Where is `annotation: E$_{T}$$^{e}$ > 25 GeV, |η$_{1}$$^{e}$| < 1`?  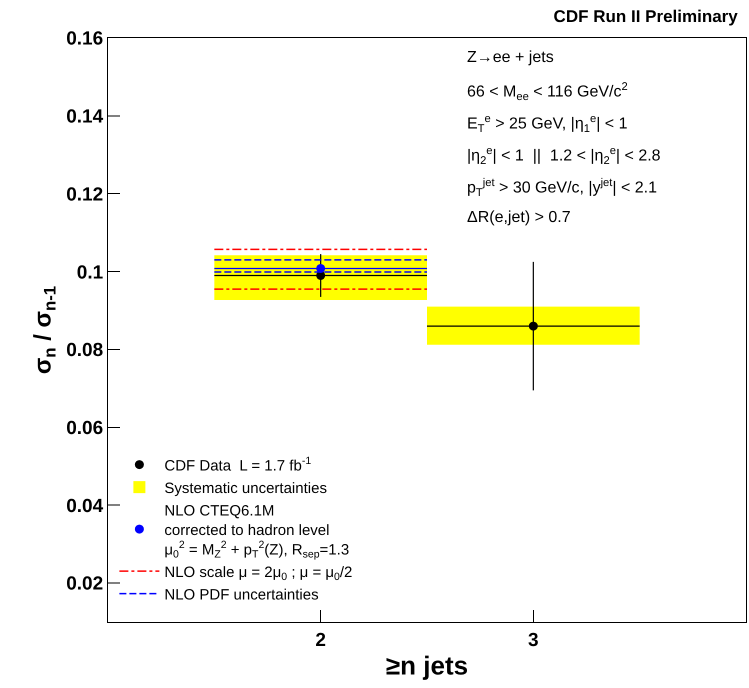 annotation: E$_{T}$$^{e}$ > 25 GeV, |η$_{1}$$^{e}$| < 1 is located at coordinates (547, 124).